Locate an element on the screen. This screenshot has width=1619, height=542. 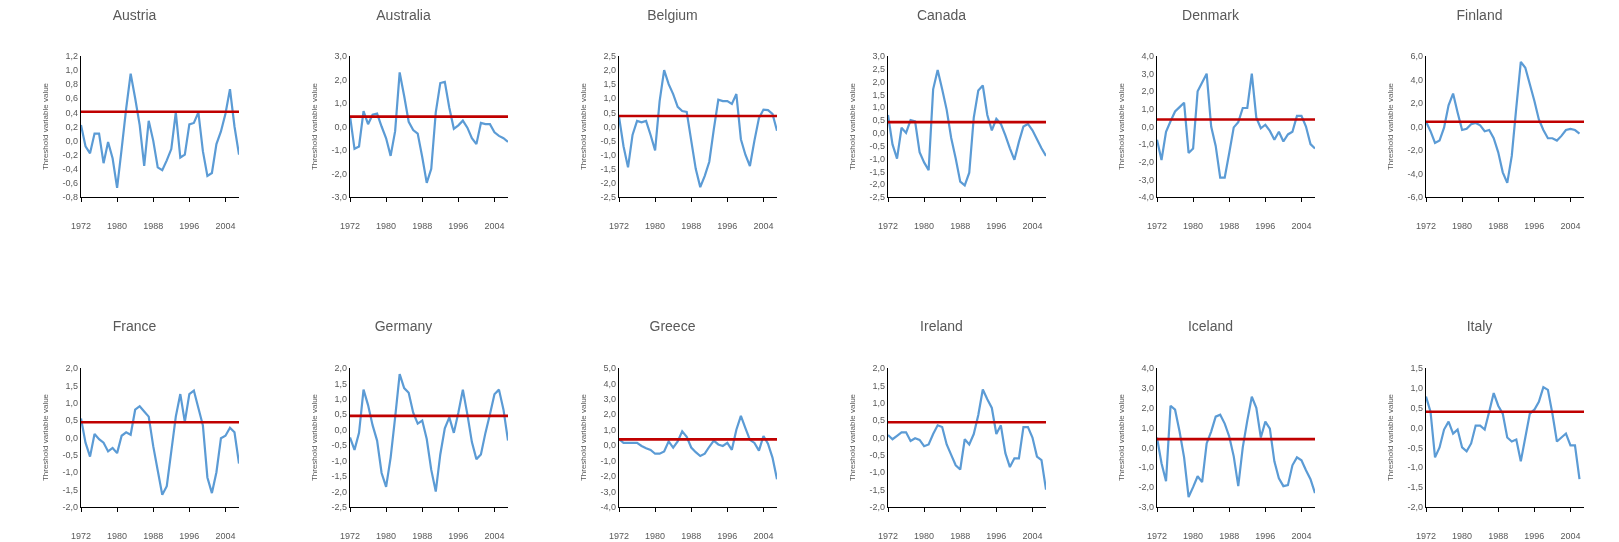
chart-title: Belgium is located at coordinates (672, 14).